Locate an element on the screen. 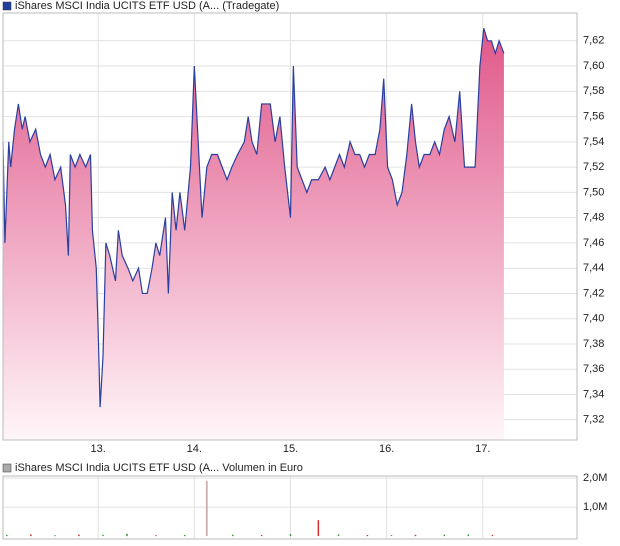 Image resolution: width=620 pixels, height=546 pixels. x-tick-label: 15. is located at coordinates (290, 449).